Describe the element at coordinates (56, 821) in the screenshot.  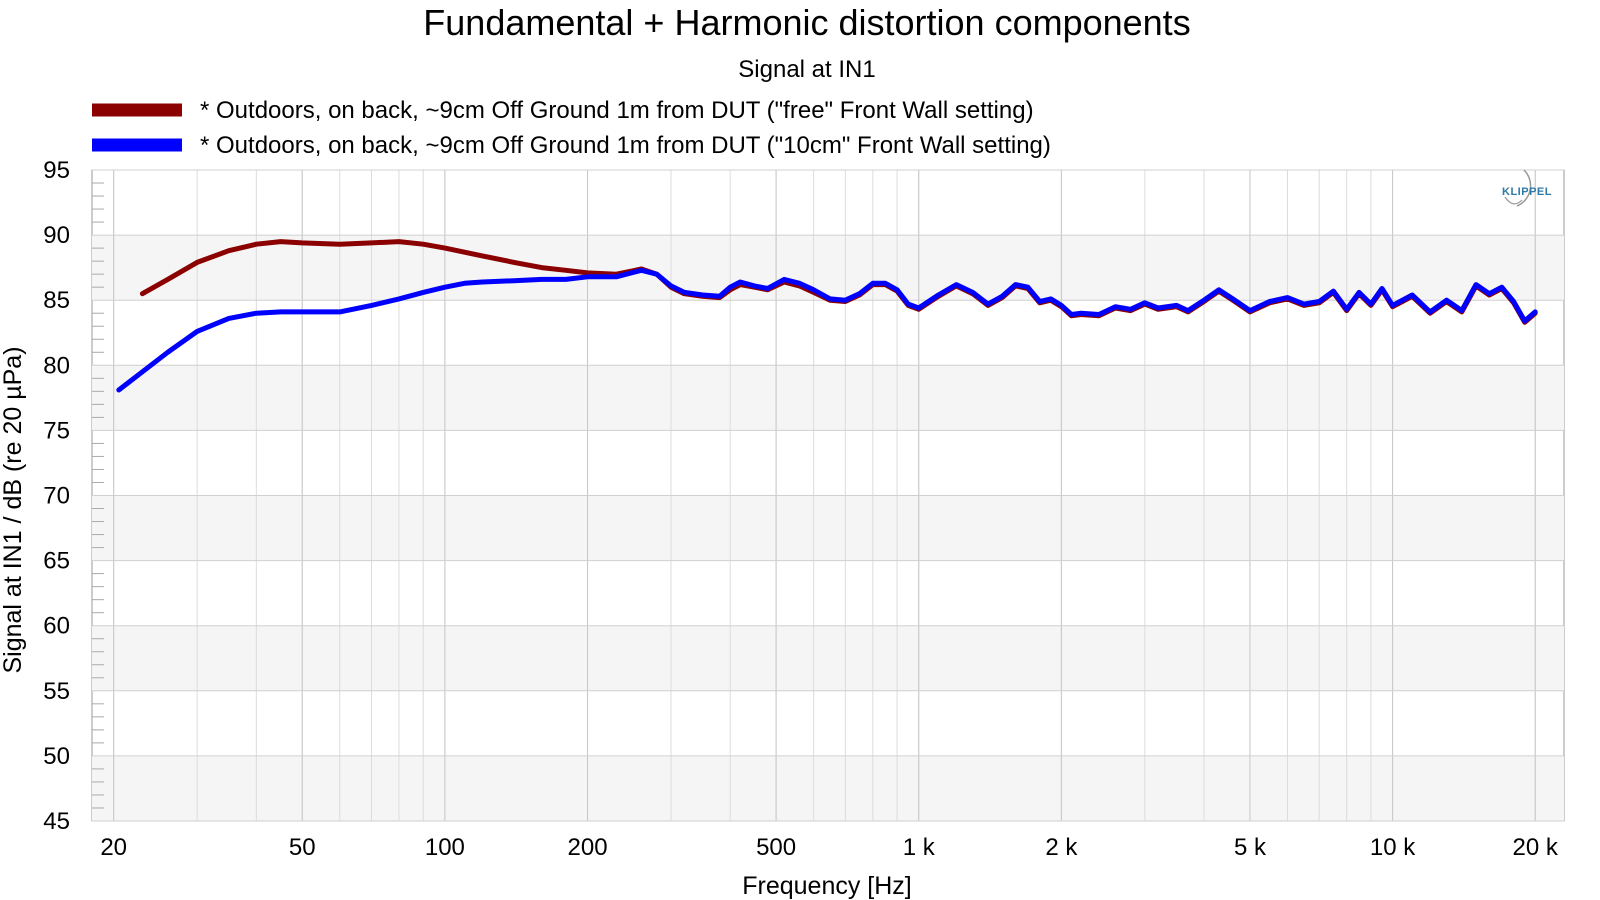
I see `y-tick-label: 45` at that location.